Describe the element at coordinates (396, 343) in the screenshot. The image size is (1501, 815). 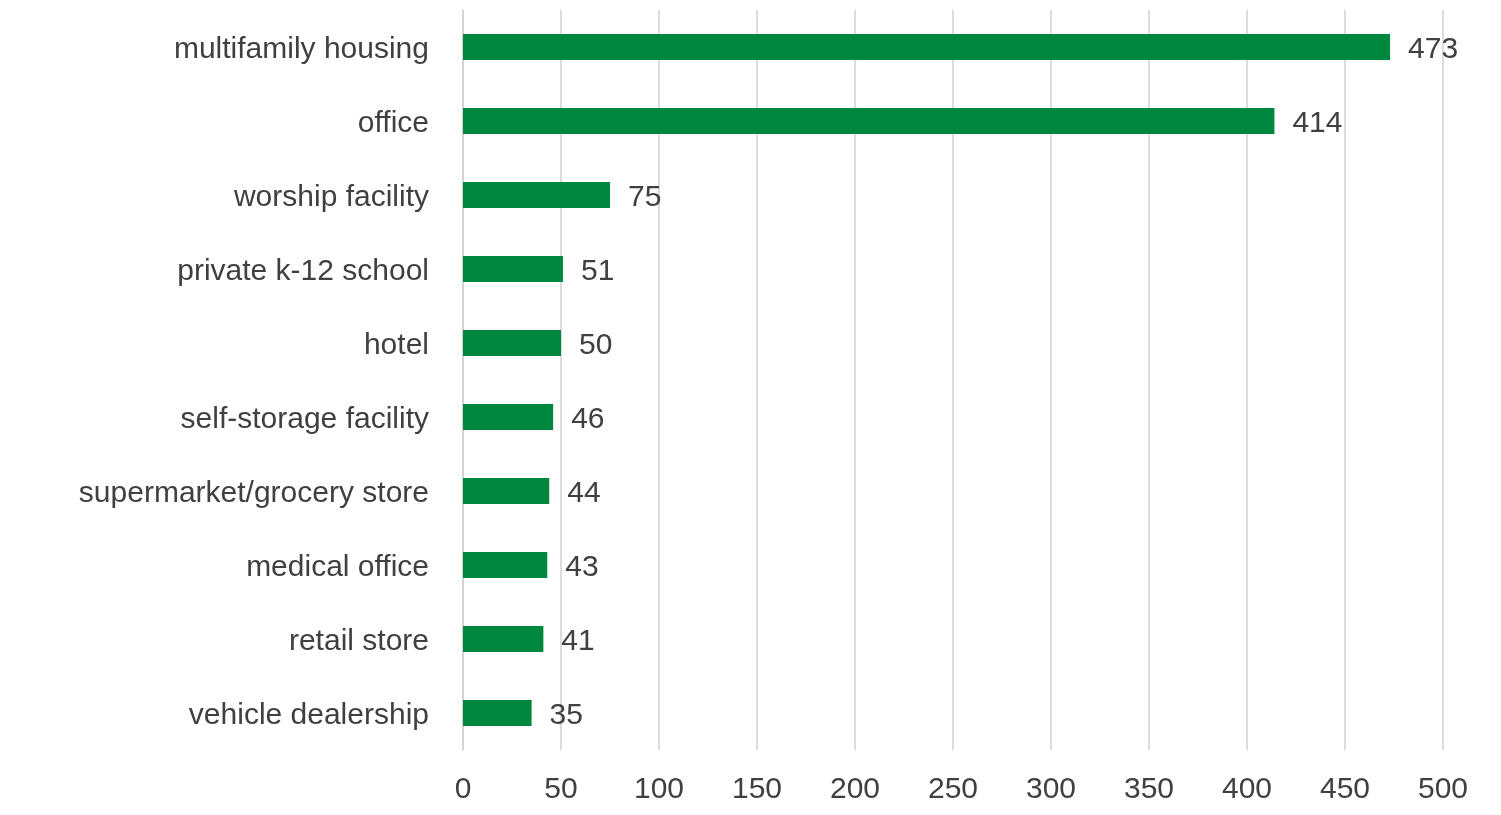
I see `y-tick-label: hotel` at that location.